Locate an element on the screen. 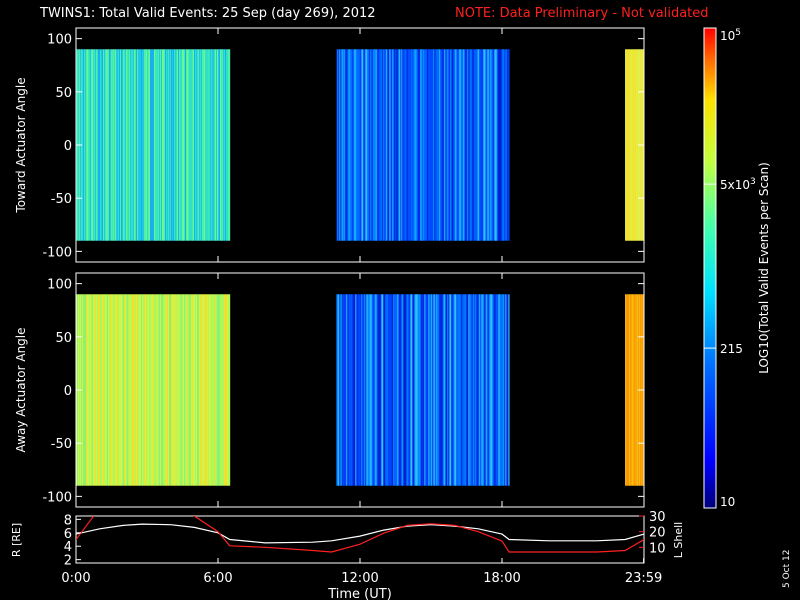 The height and width of the screenshot is (600, 800). y-tick-label: 0 is located at coordinates (68, 146).